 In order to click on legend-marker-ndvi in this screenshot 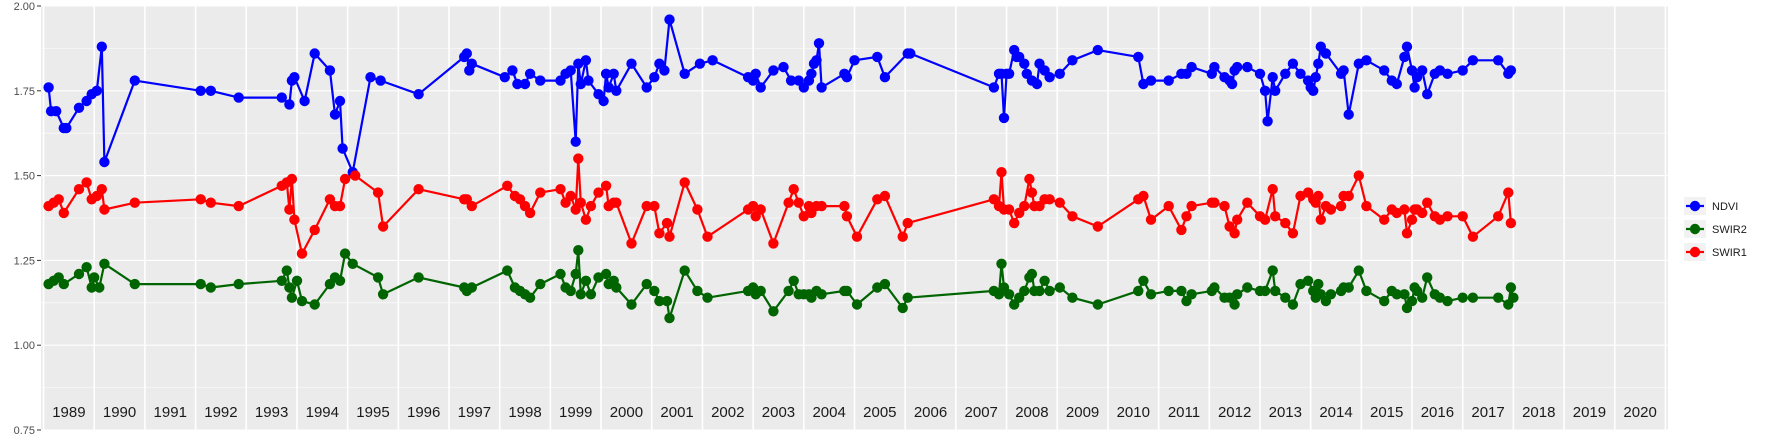, I will do `click(1695, 206)`.